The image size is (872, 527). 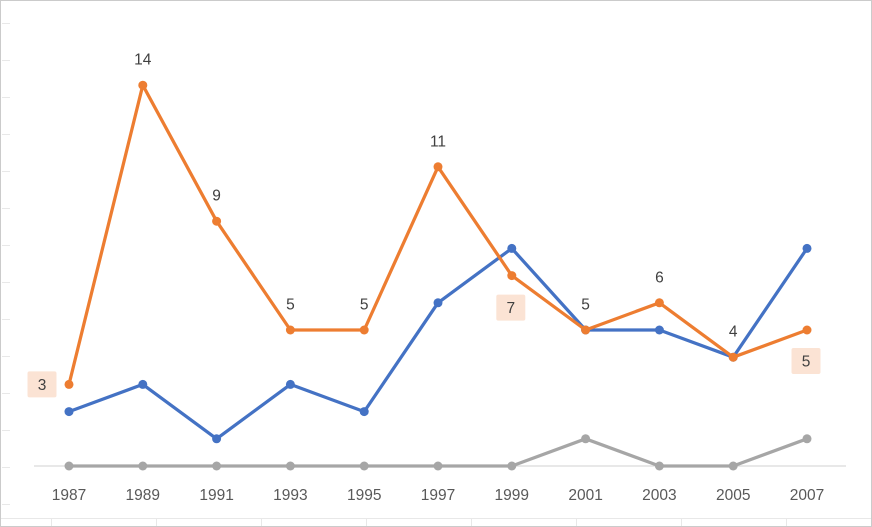 I want to click on x-tick-label: 1987, so click(x=69, y=495).